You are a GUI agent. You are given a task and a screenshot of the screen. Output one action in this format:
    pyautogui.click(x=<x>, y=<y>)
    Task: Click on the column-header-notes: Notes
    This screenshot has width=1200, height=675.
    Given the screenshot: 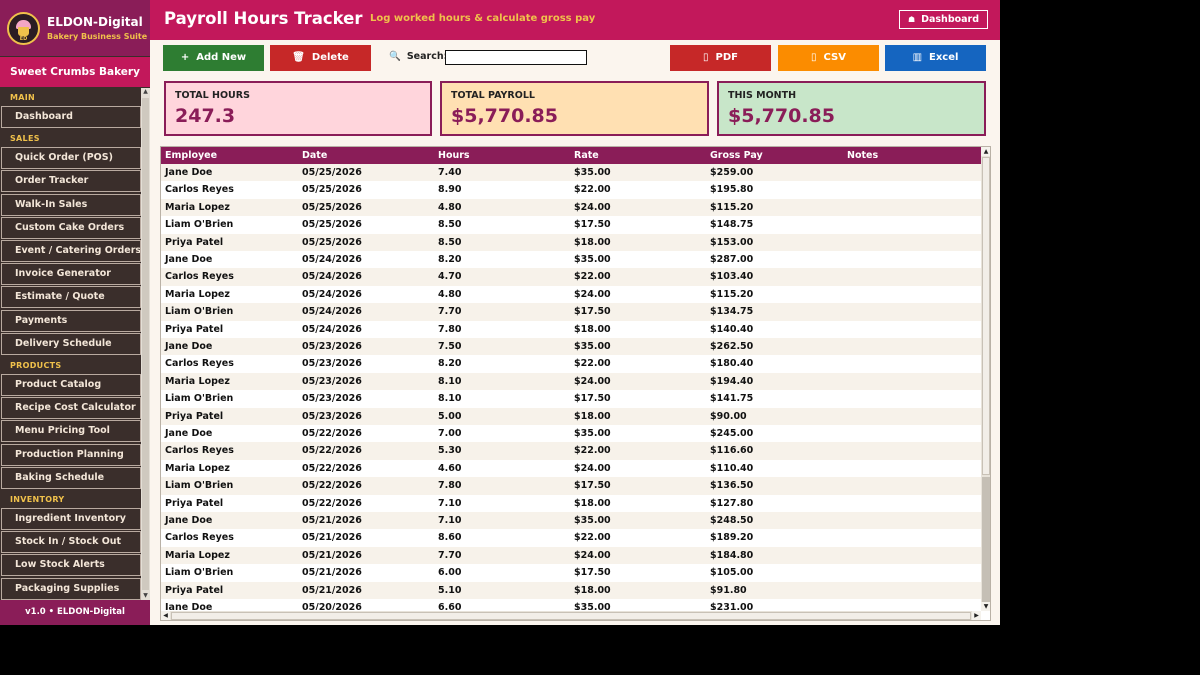 What is the action you would take?
    pyautogui.click(x=863, y=155)
    